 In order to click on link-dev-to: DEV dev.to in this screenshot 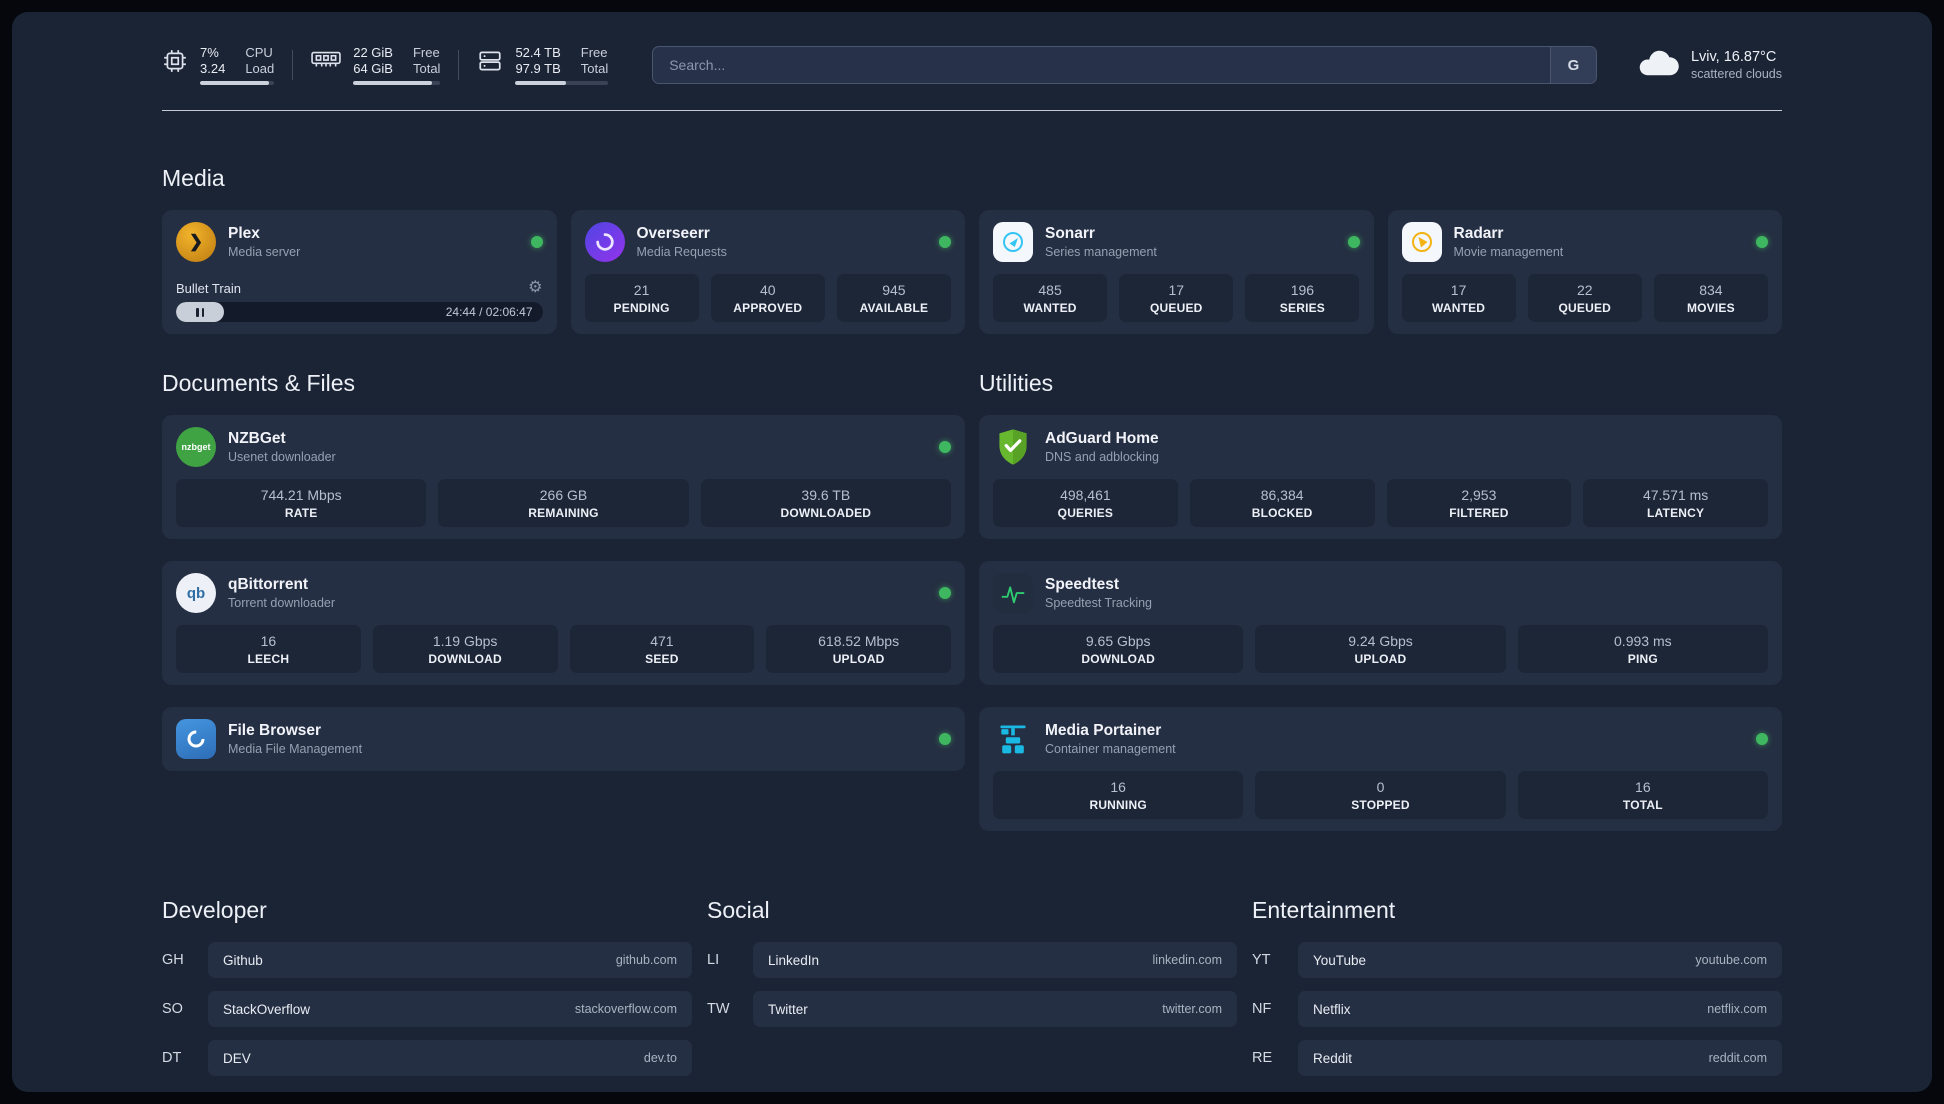, I will do `click(450, 1058)`.